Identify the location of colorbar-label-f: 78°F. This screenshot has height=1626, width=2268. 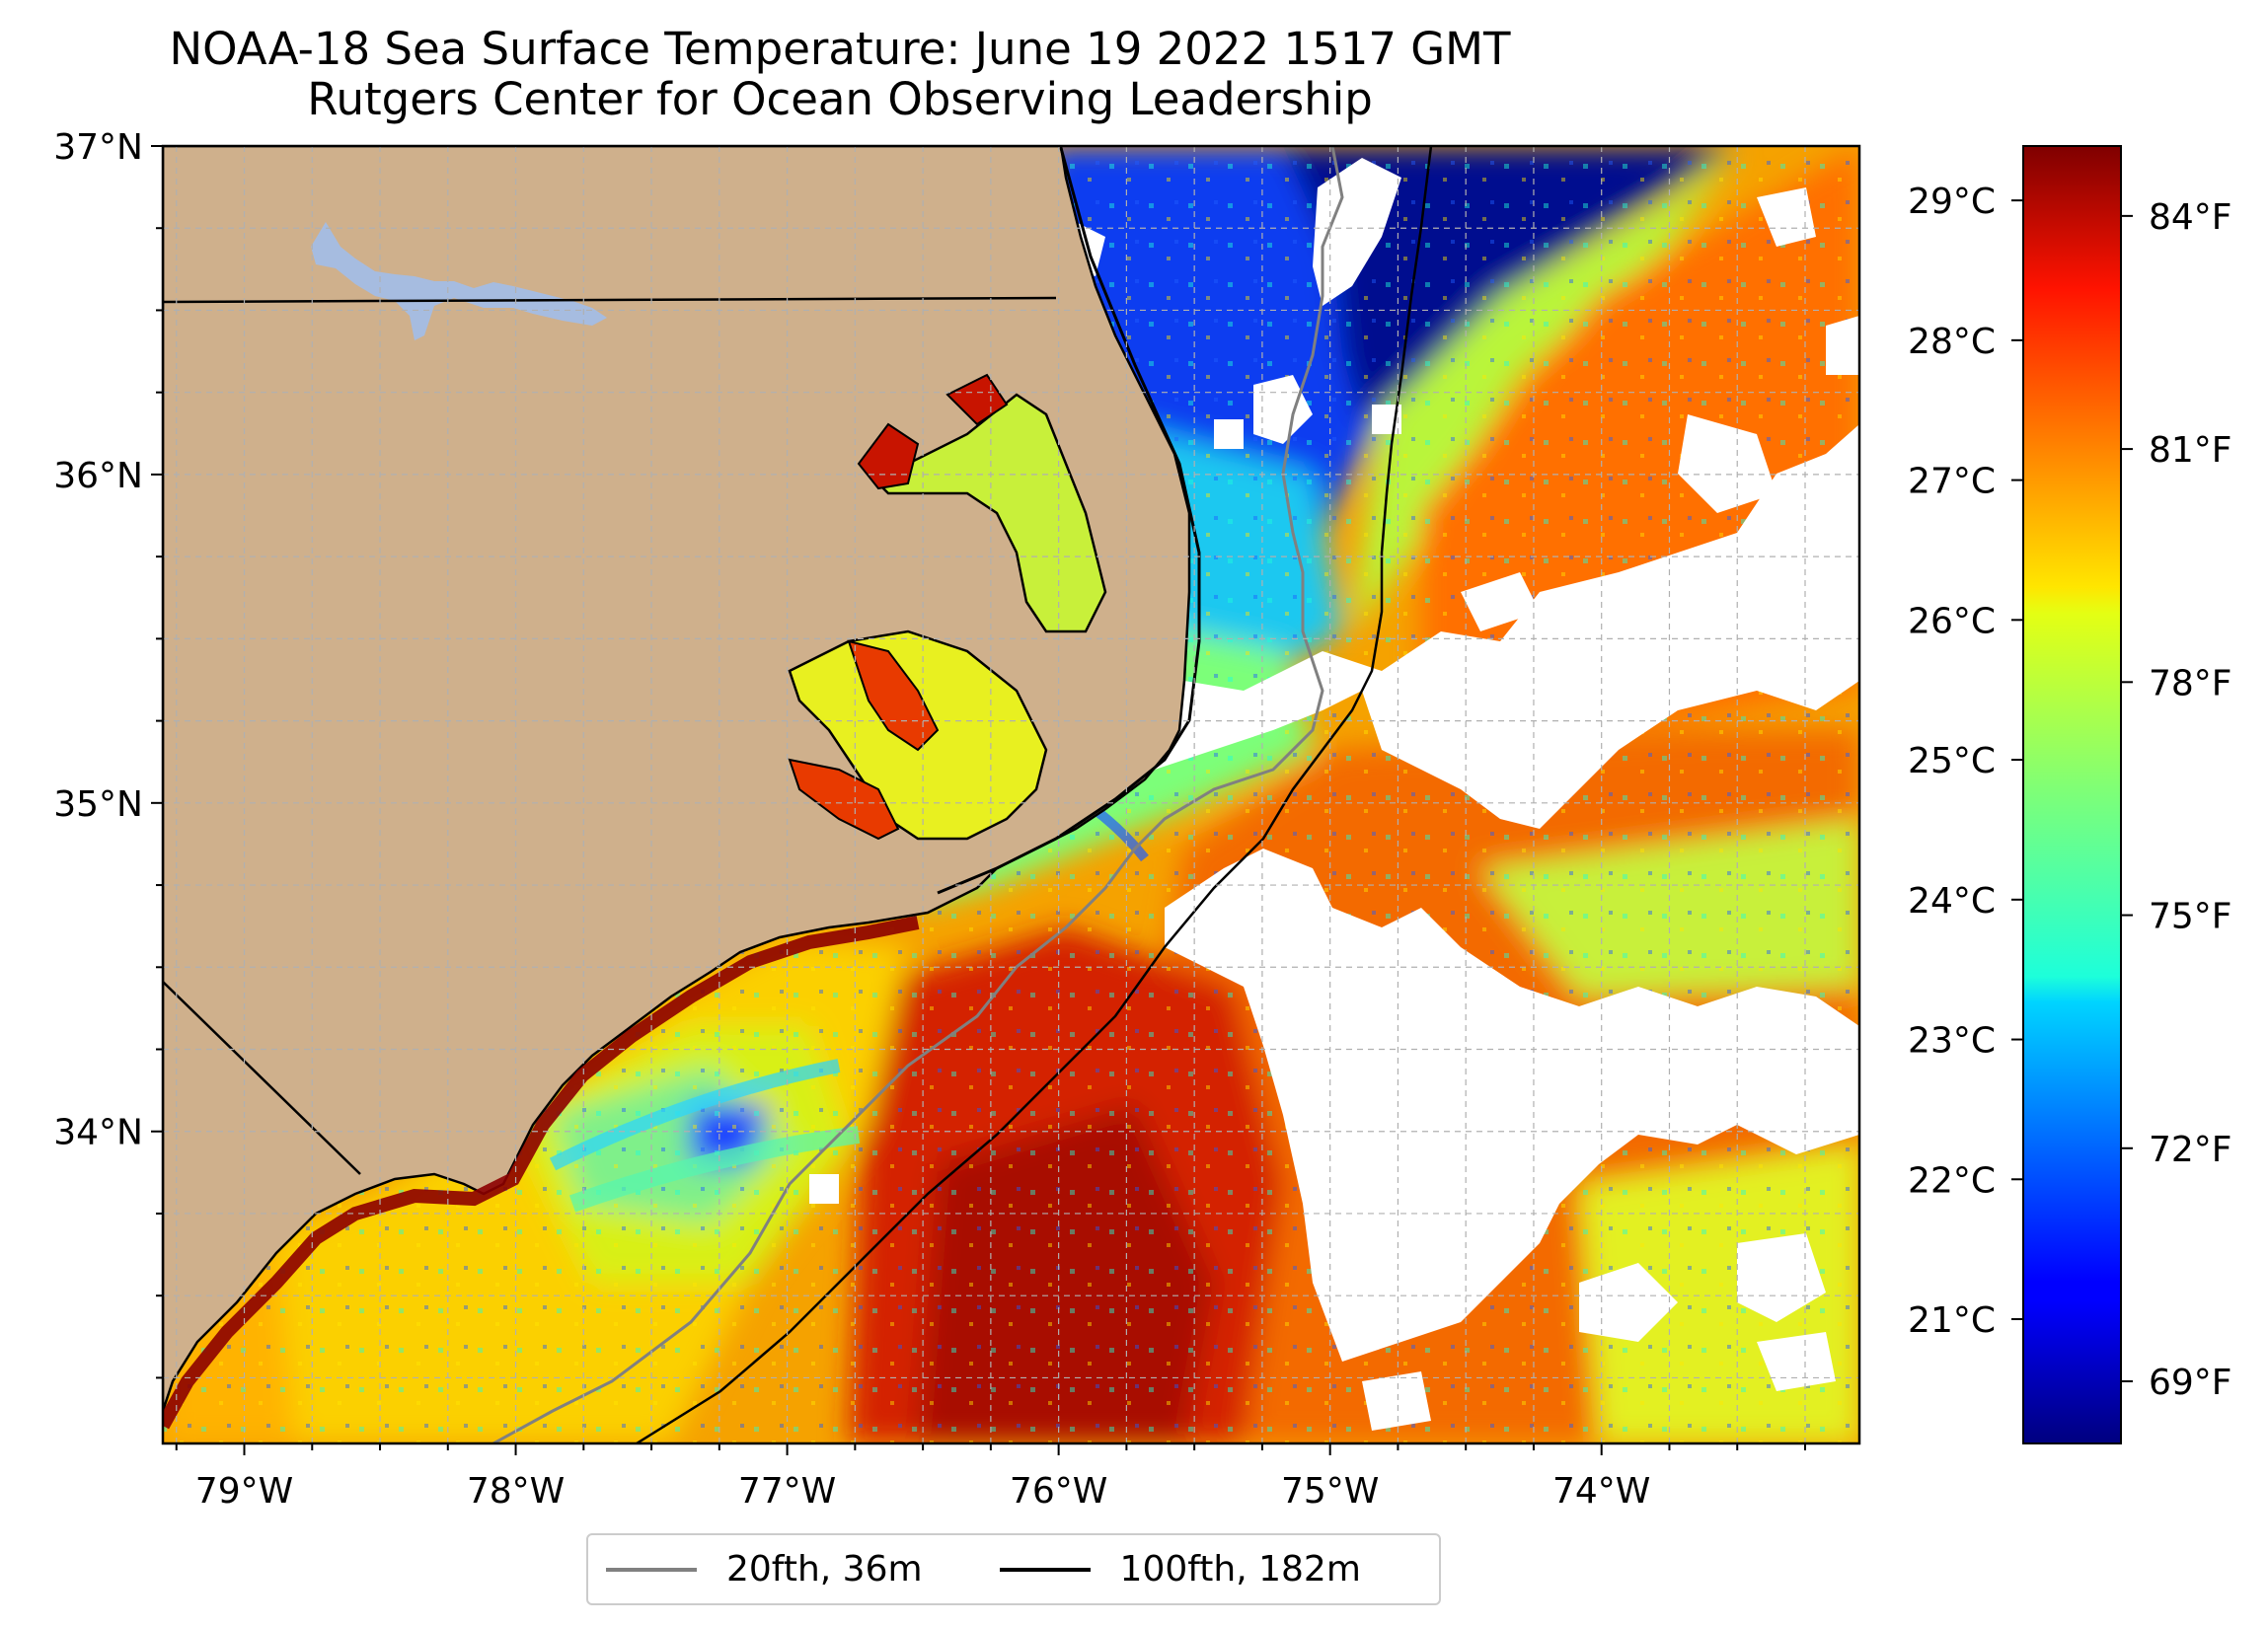
(2190, 683).